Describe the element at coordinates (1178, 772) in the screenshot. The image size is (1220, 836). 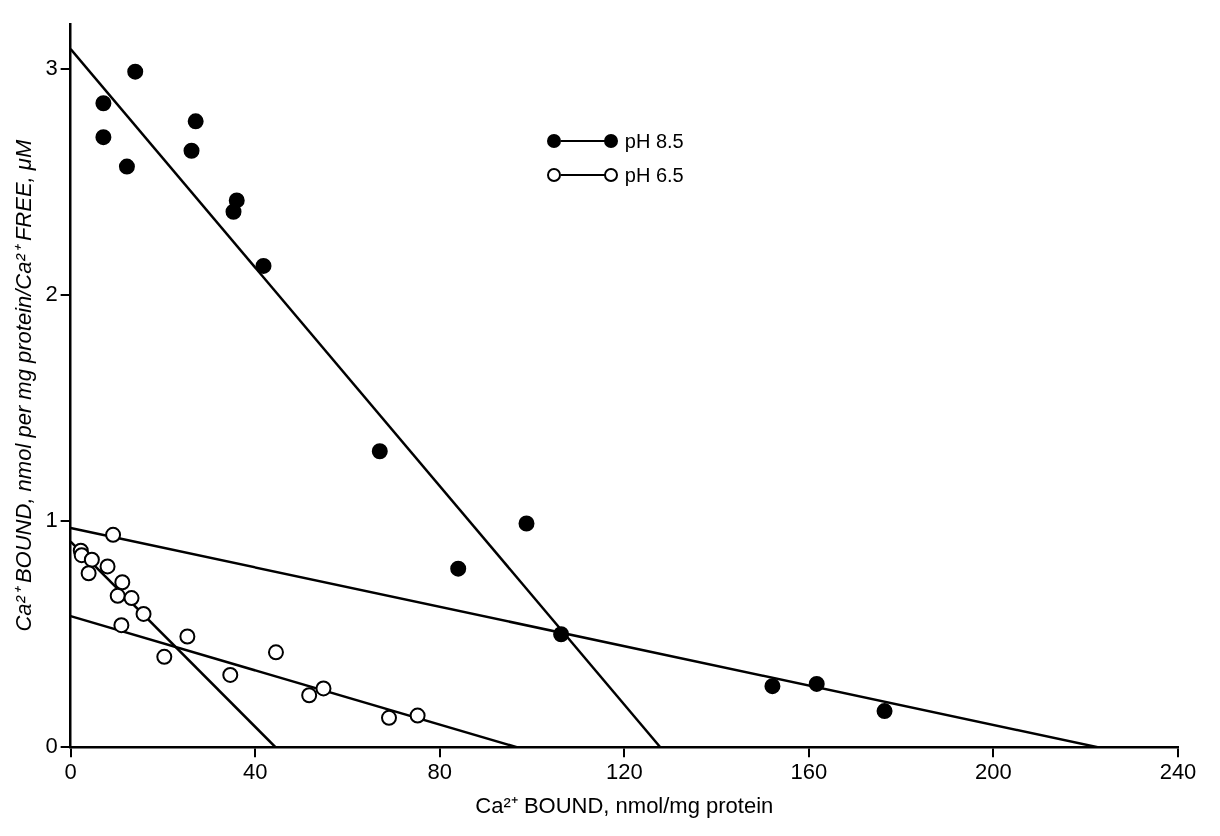
I see `x-tick-label: 240` at that location.